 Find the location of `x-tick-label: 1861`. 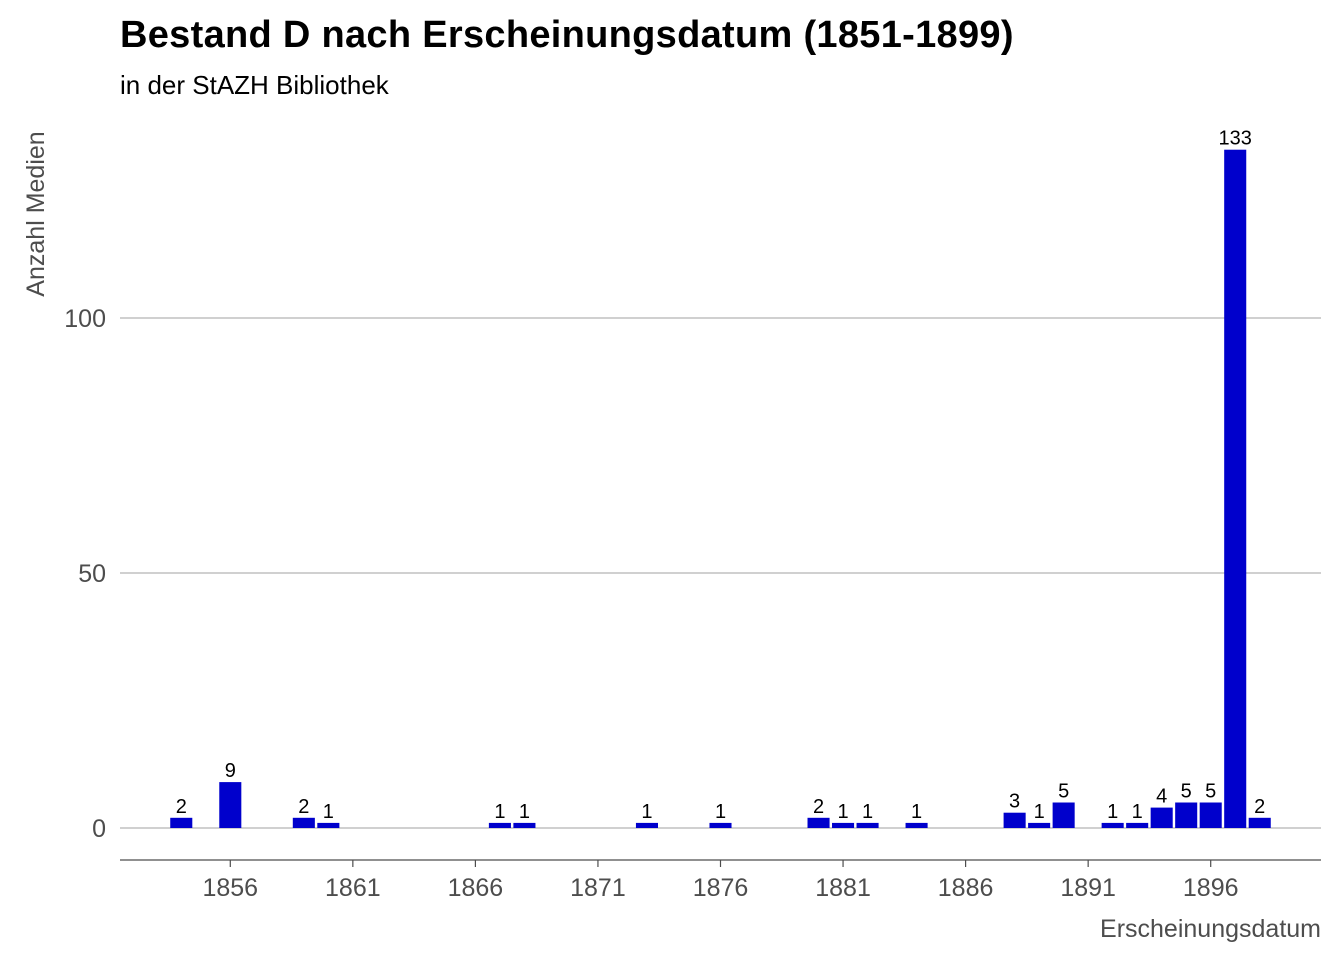

x-tick-label: 1861 is located at coordinates (353, 888).